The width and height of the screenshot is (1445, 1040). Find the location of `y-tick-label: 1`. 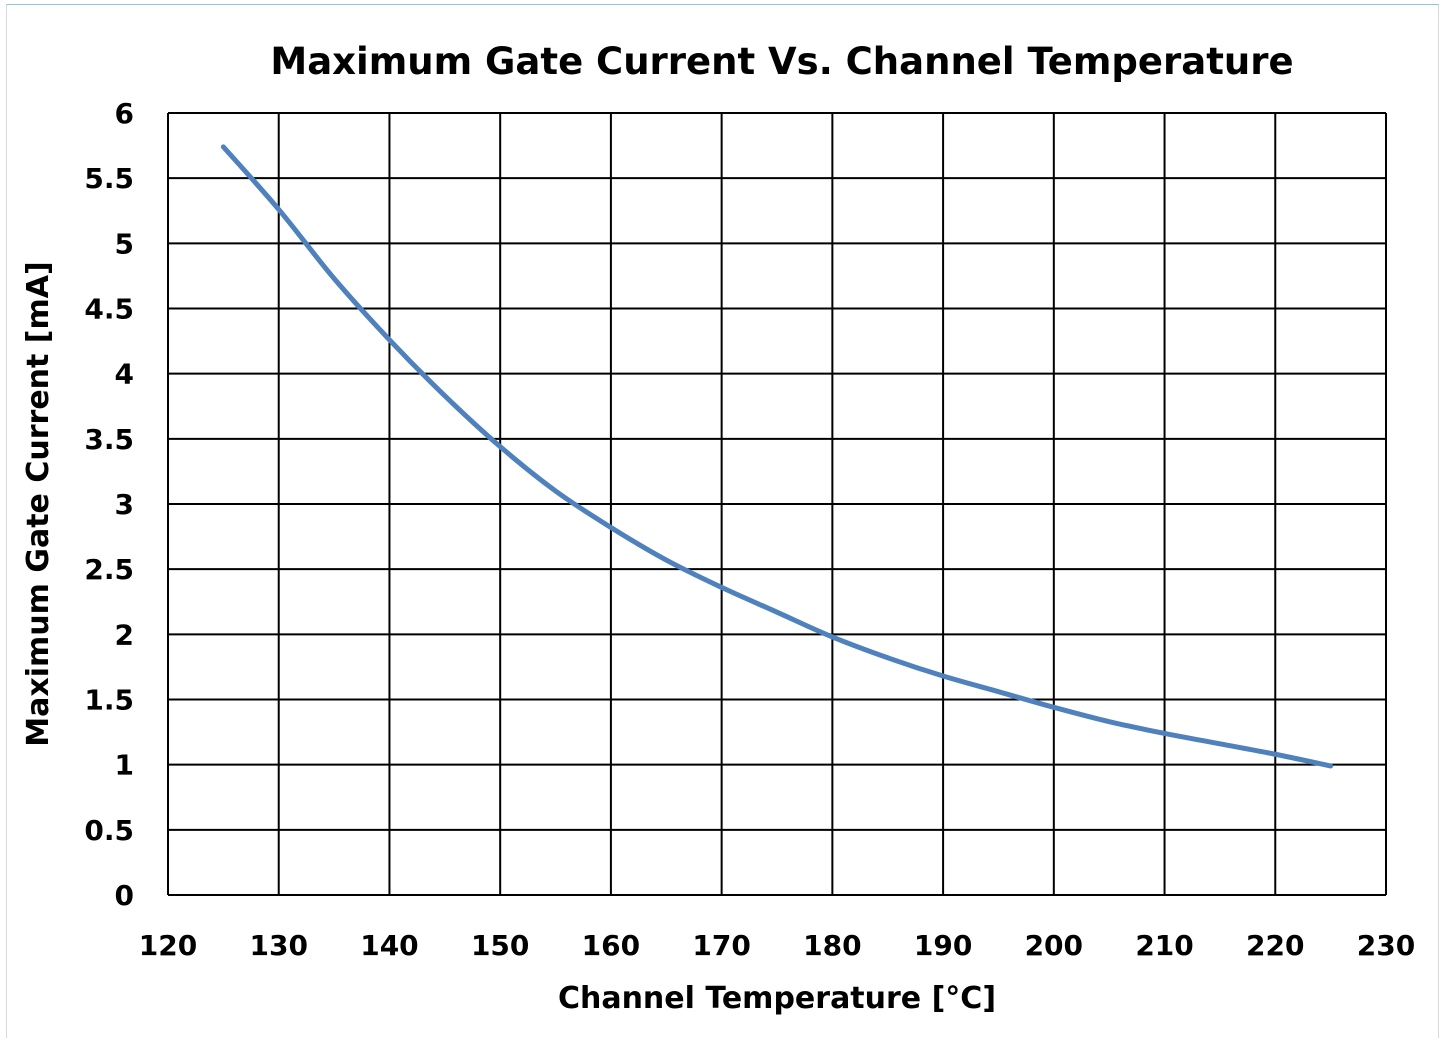

y-tick-label: 1 is located at coordinates (124, 765).